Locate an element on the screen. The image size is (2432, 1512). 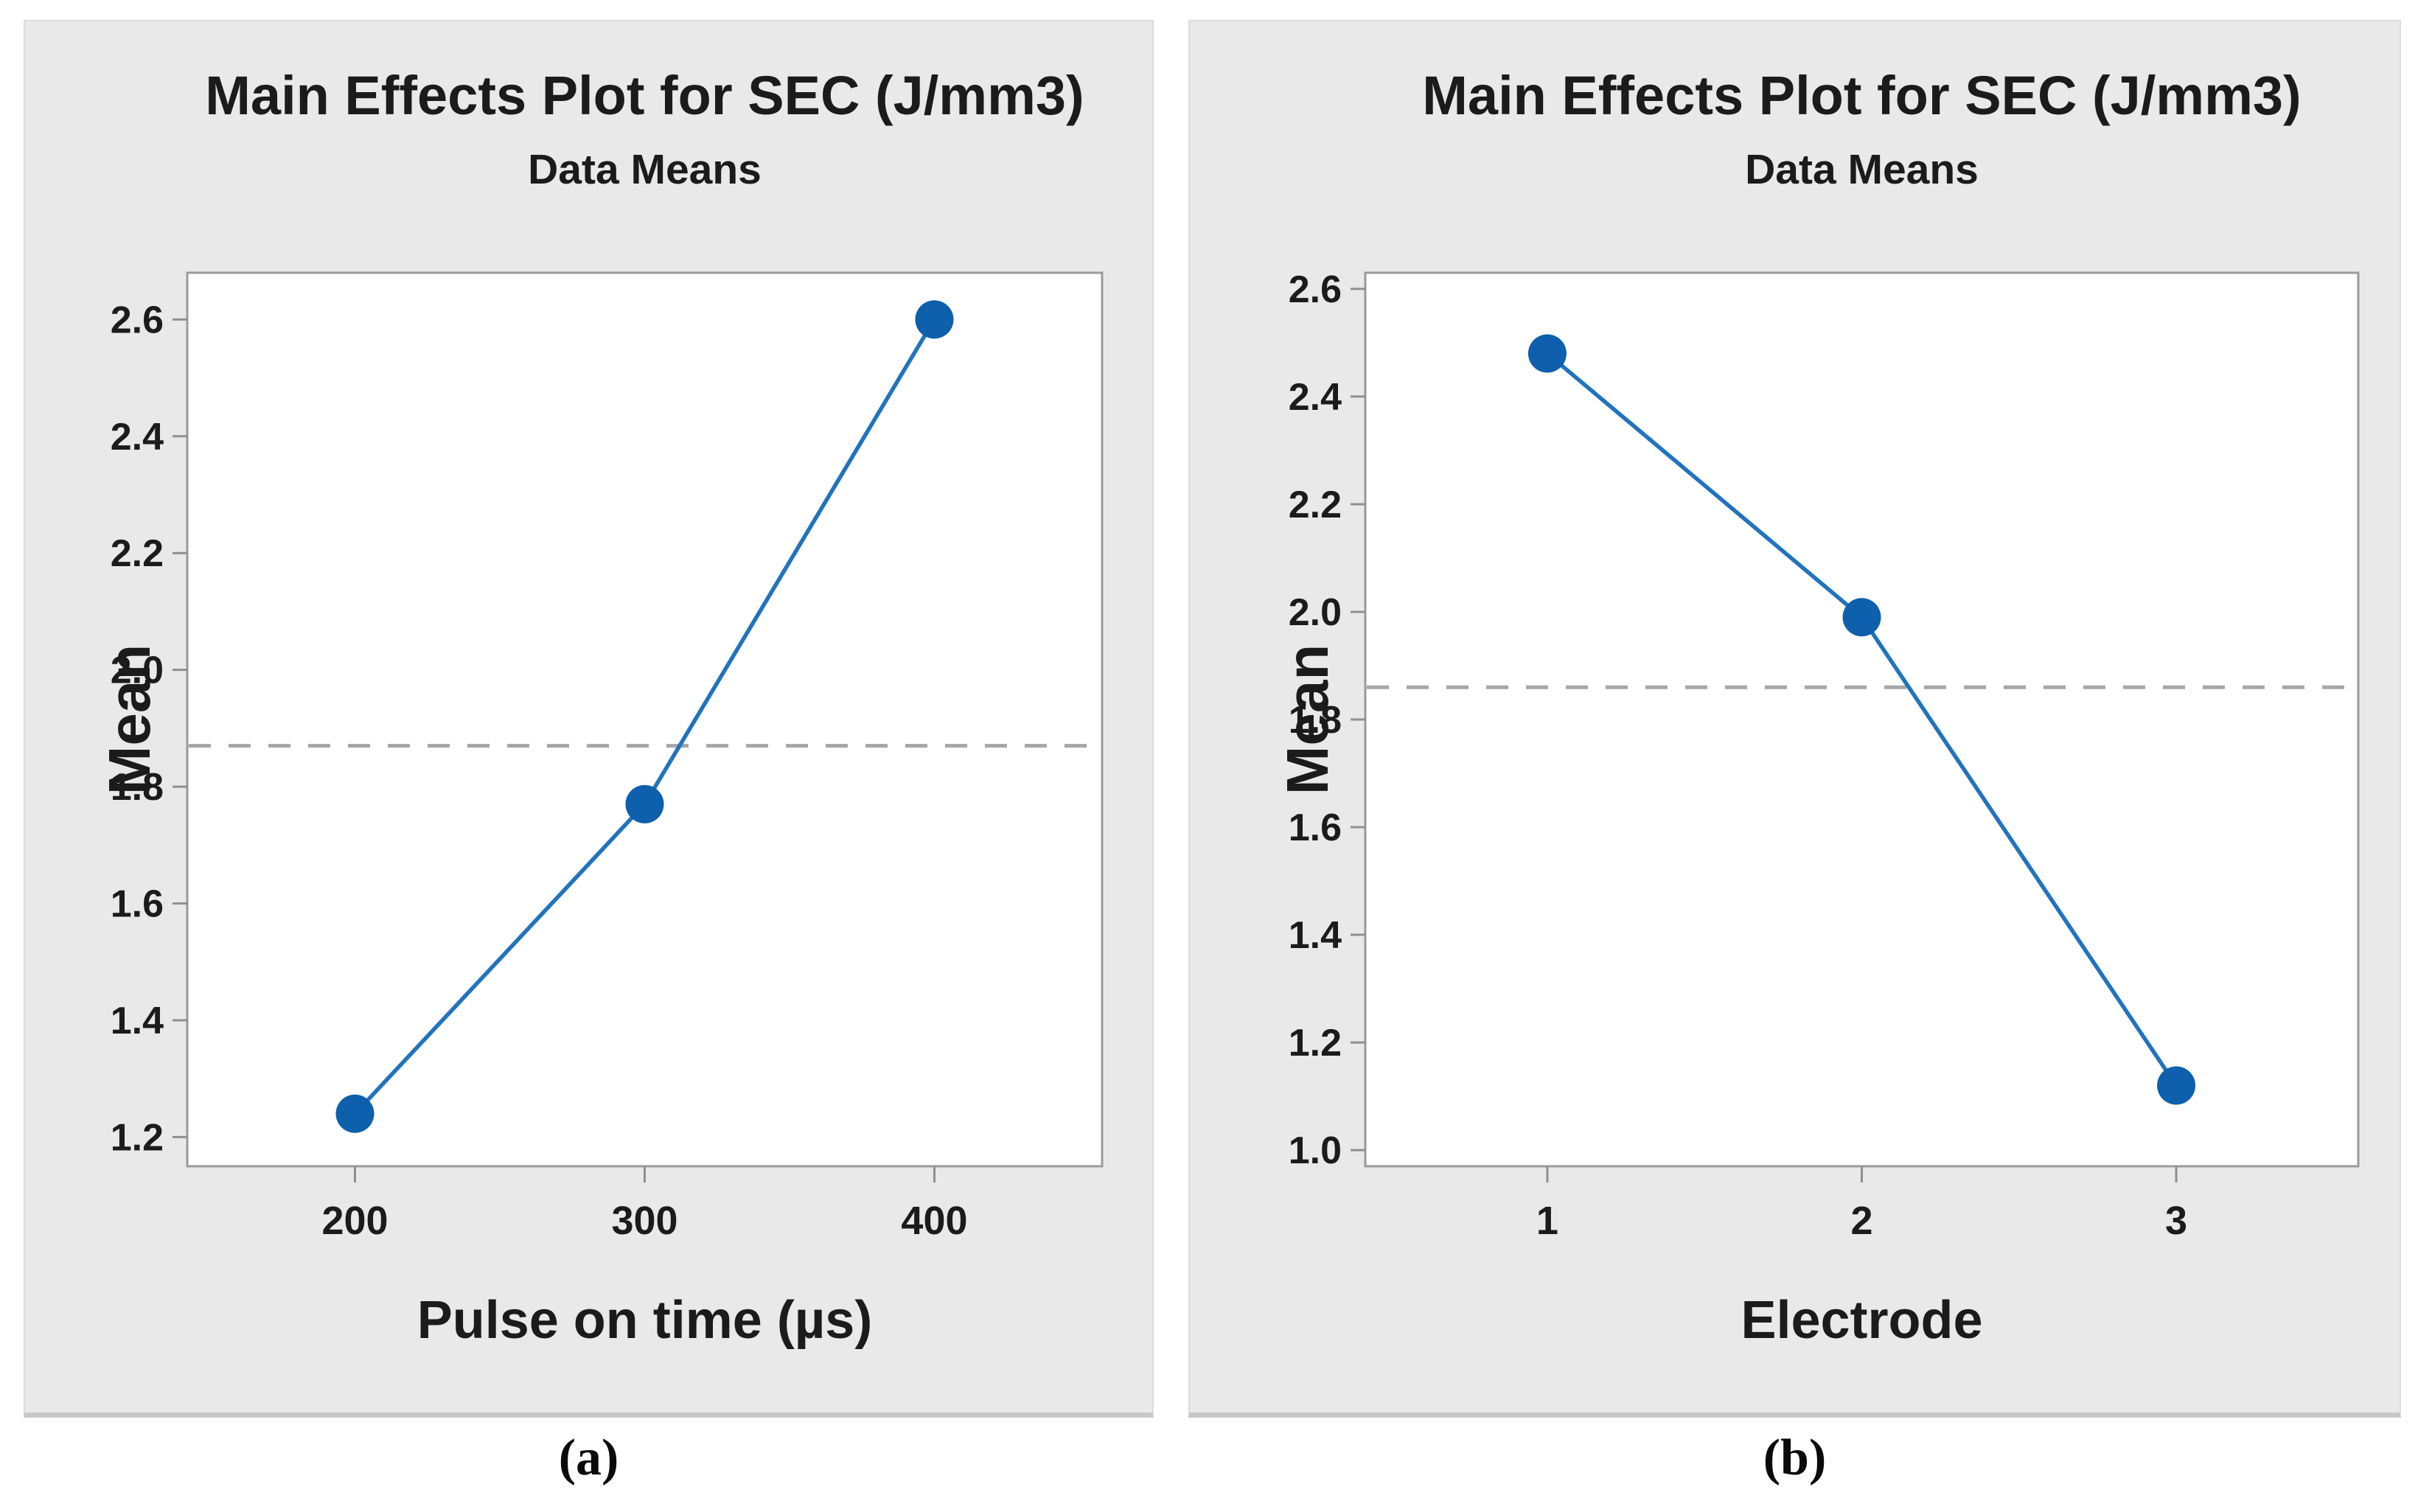
subfigure-label-b: (b) is located at coordinates (1795, 1457).